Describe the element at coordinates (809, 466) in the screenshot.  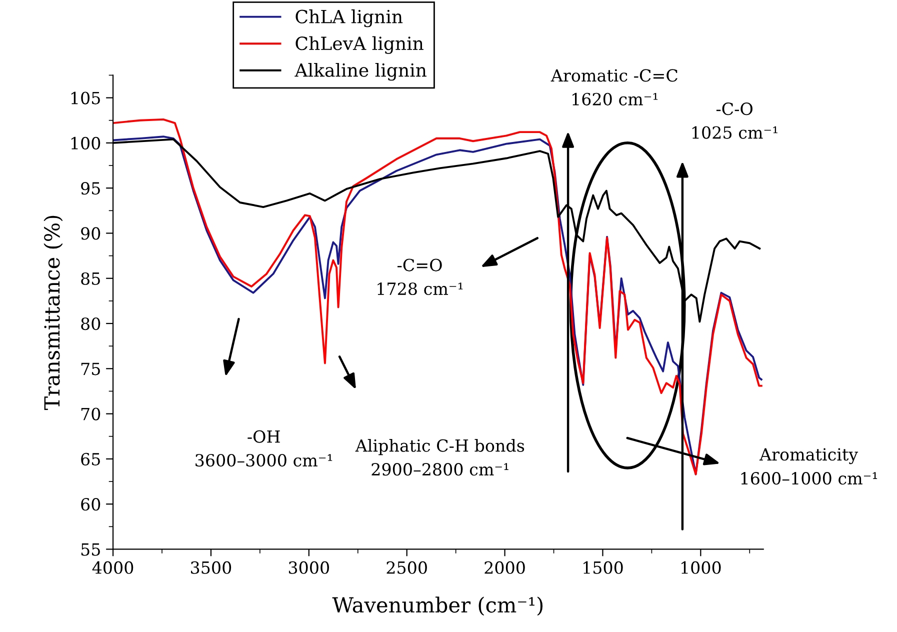
I see `annotation: Aromaticity 1600–1000 cm⁻¹` at that location.